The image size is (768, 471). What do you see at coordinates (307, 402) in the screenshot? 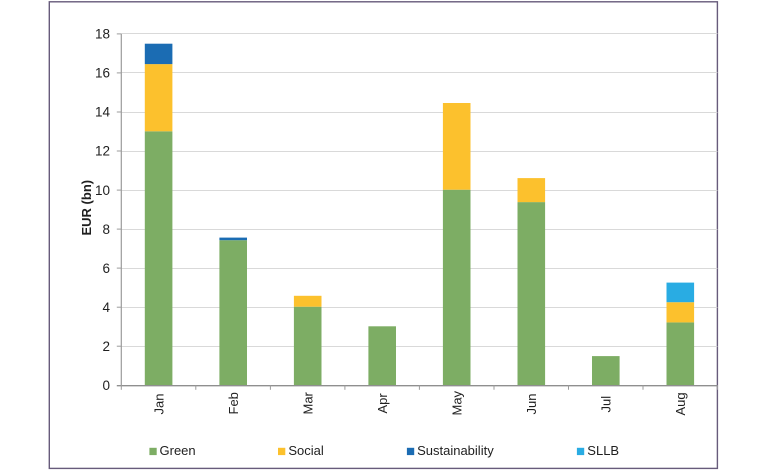
I see `svg-text: Mar` at bounding box center [307, 402].